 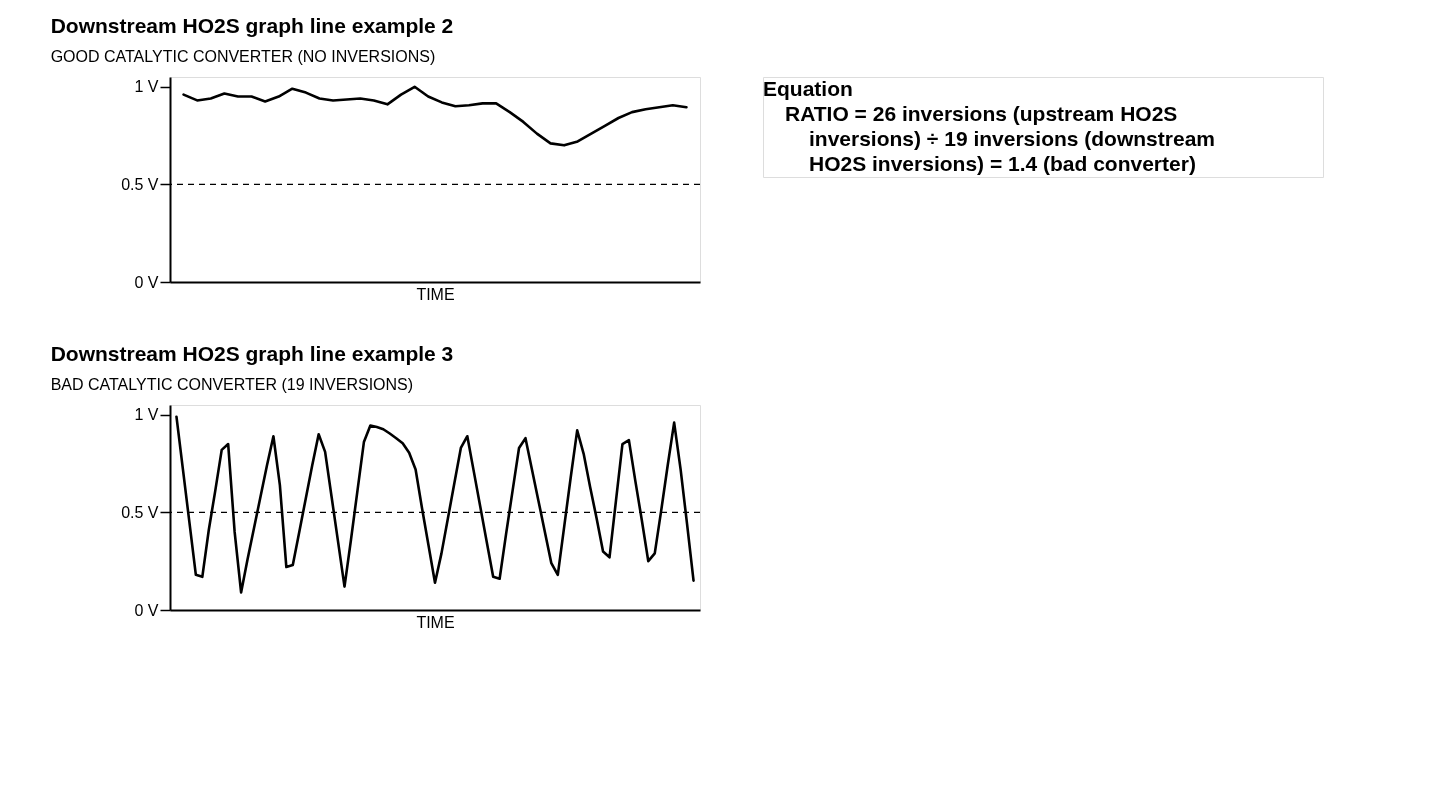 What do you see at coordinates (435, 116) in the screenshot?
I see `line-series` at bounding box center [435, 116].